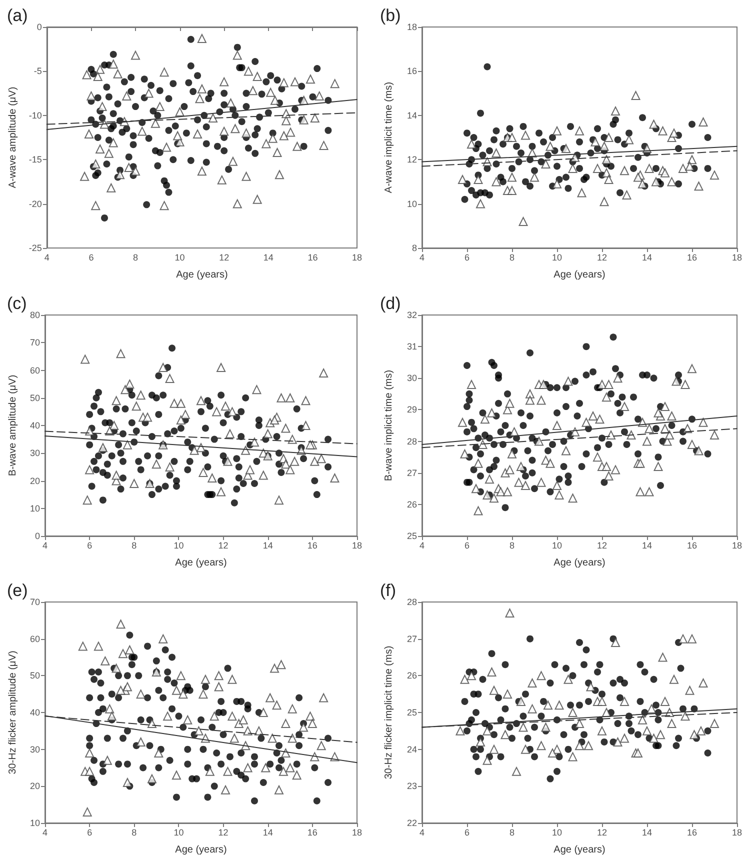 The width and height of the screenshot is (745, 863). I want to click on y-tick-label: -10, so click(35, 115).